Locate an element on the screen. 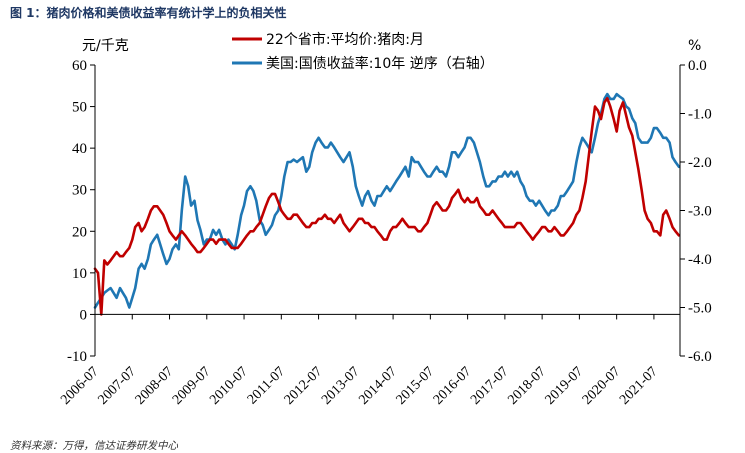 This screenshot has height=453, width=745. x-tick-label: 2006-07 is located at coordinates (80, 386).